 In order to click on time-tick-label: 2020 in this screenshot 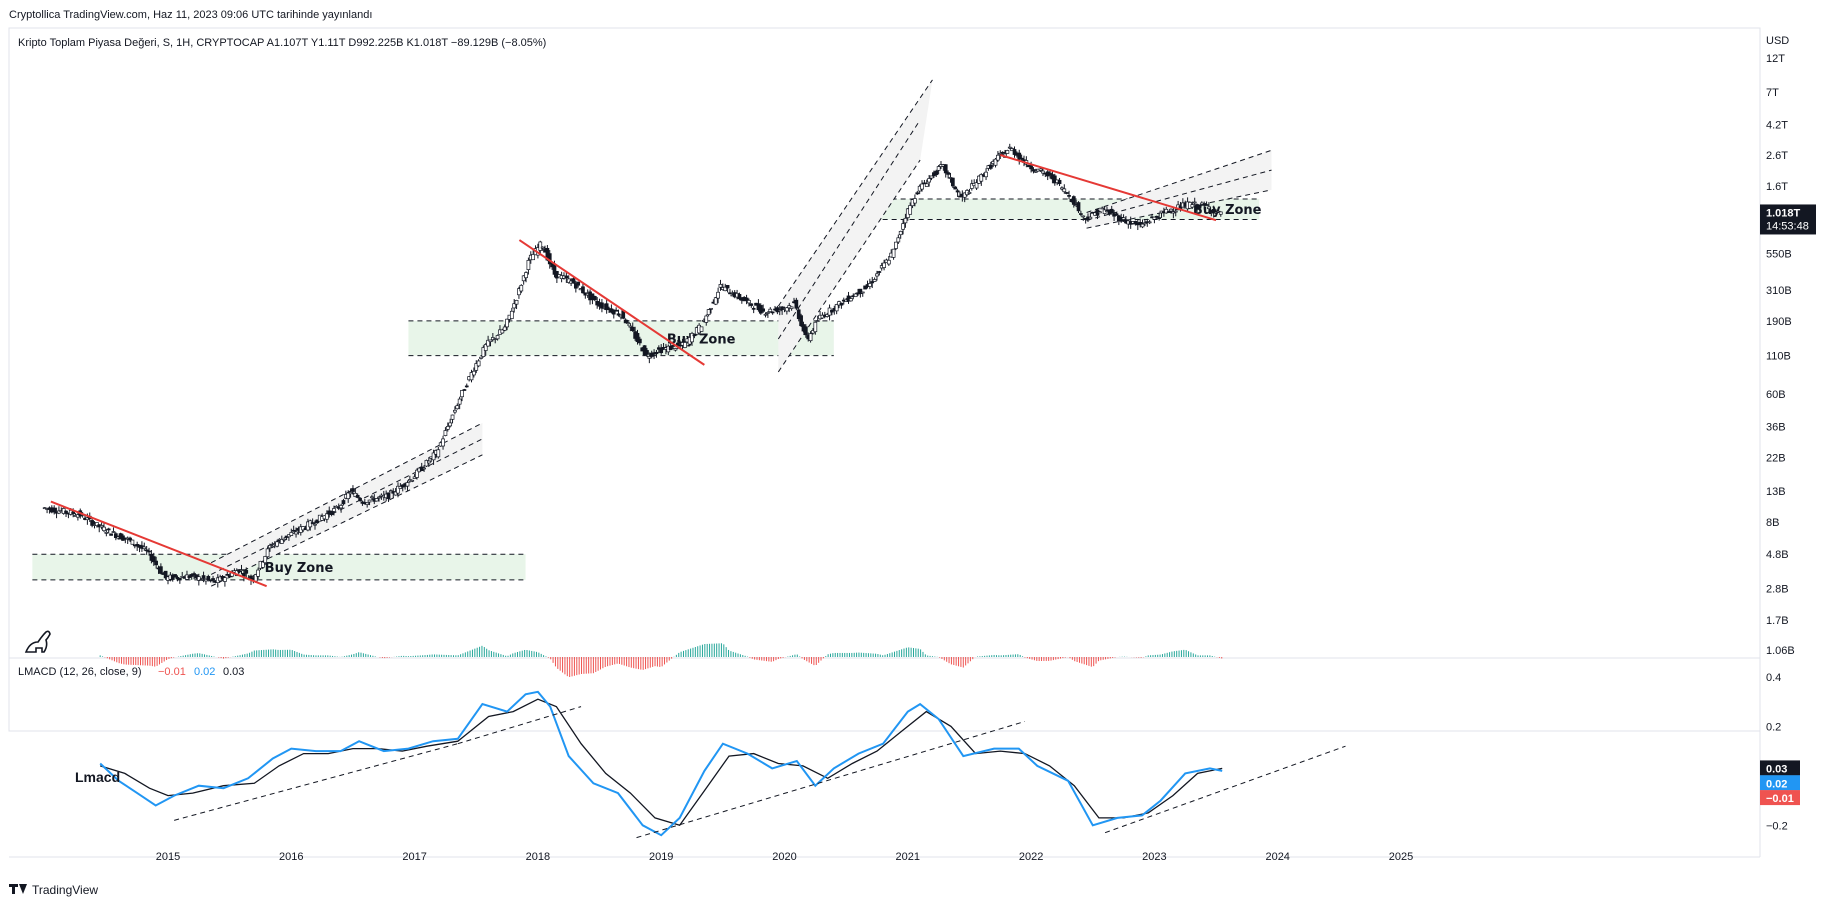, I will do `click(784, 857)`.